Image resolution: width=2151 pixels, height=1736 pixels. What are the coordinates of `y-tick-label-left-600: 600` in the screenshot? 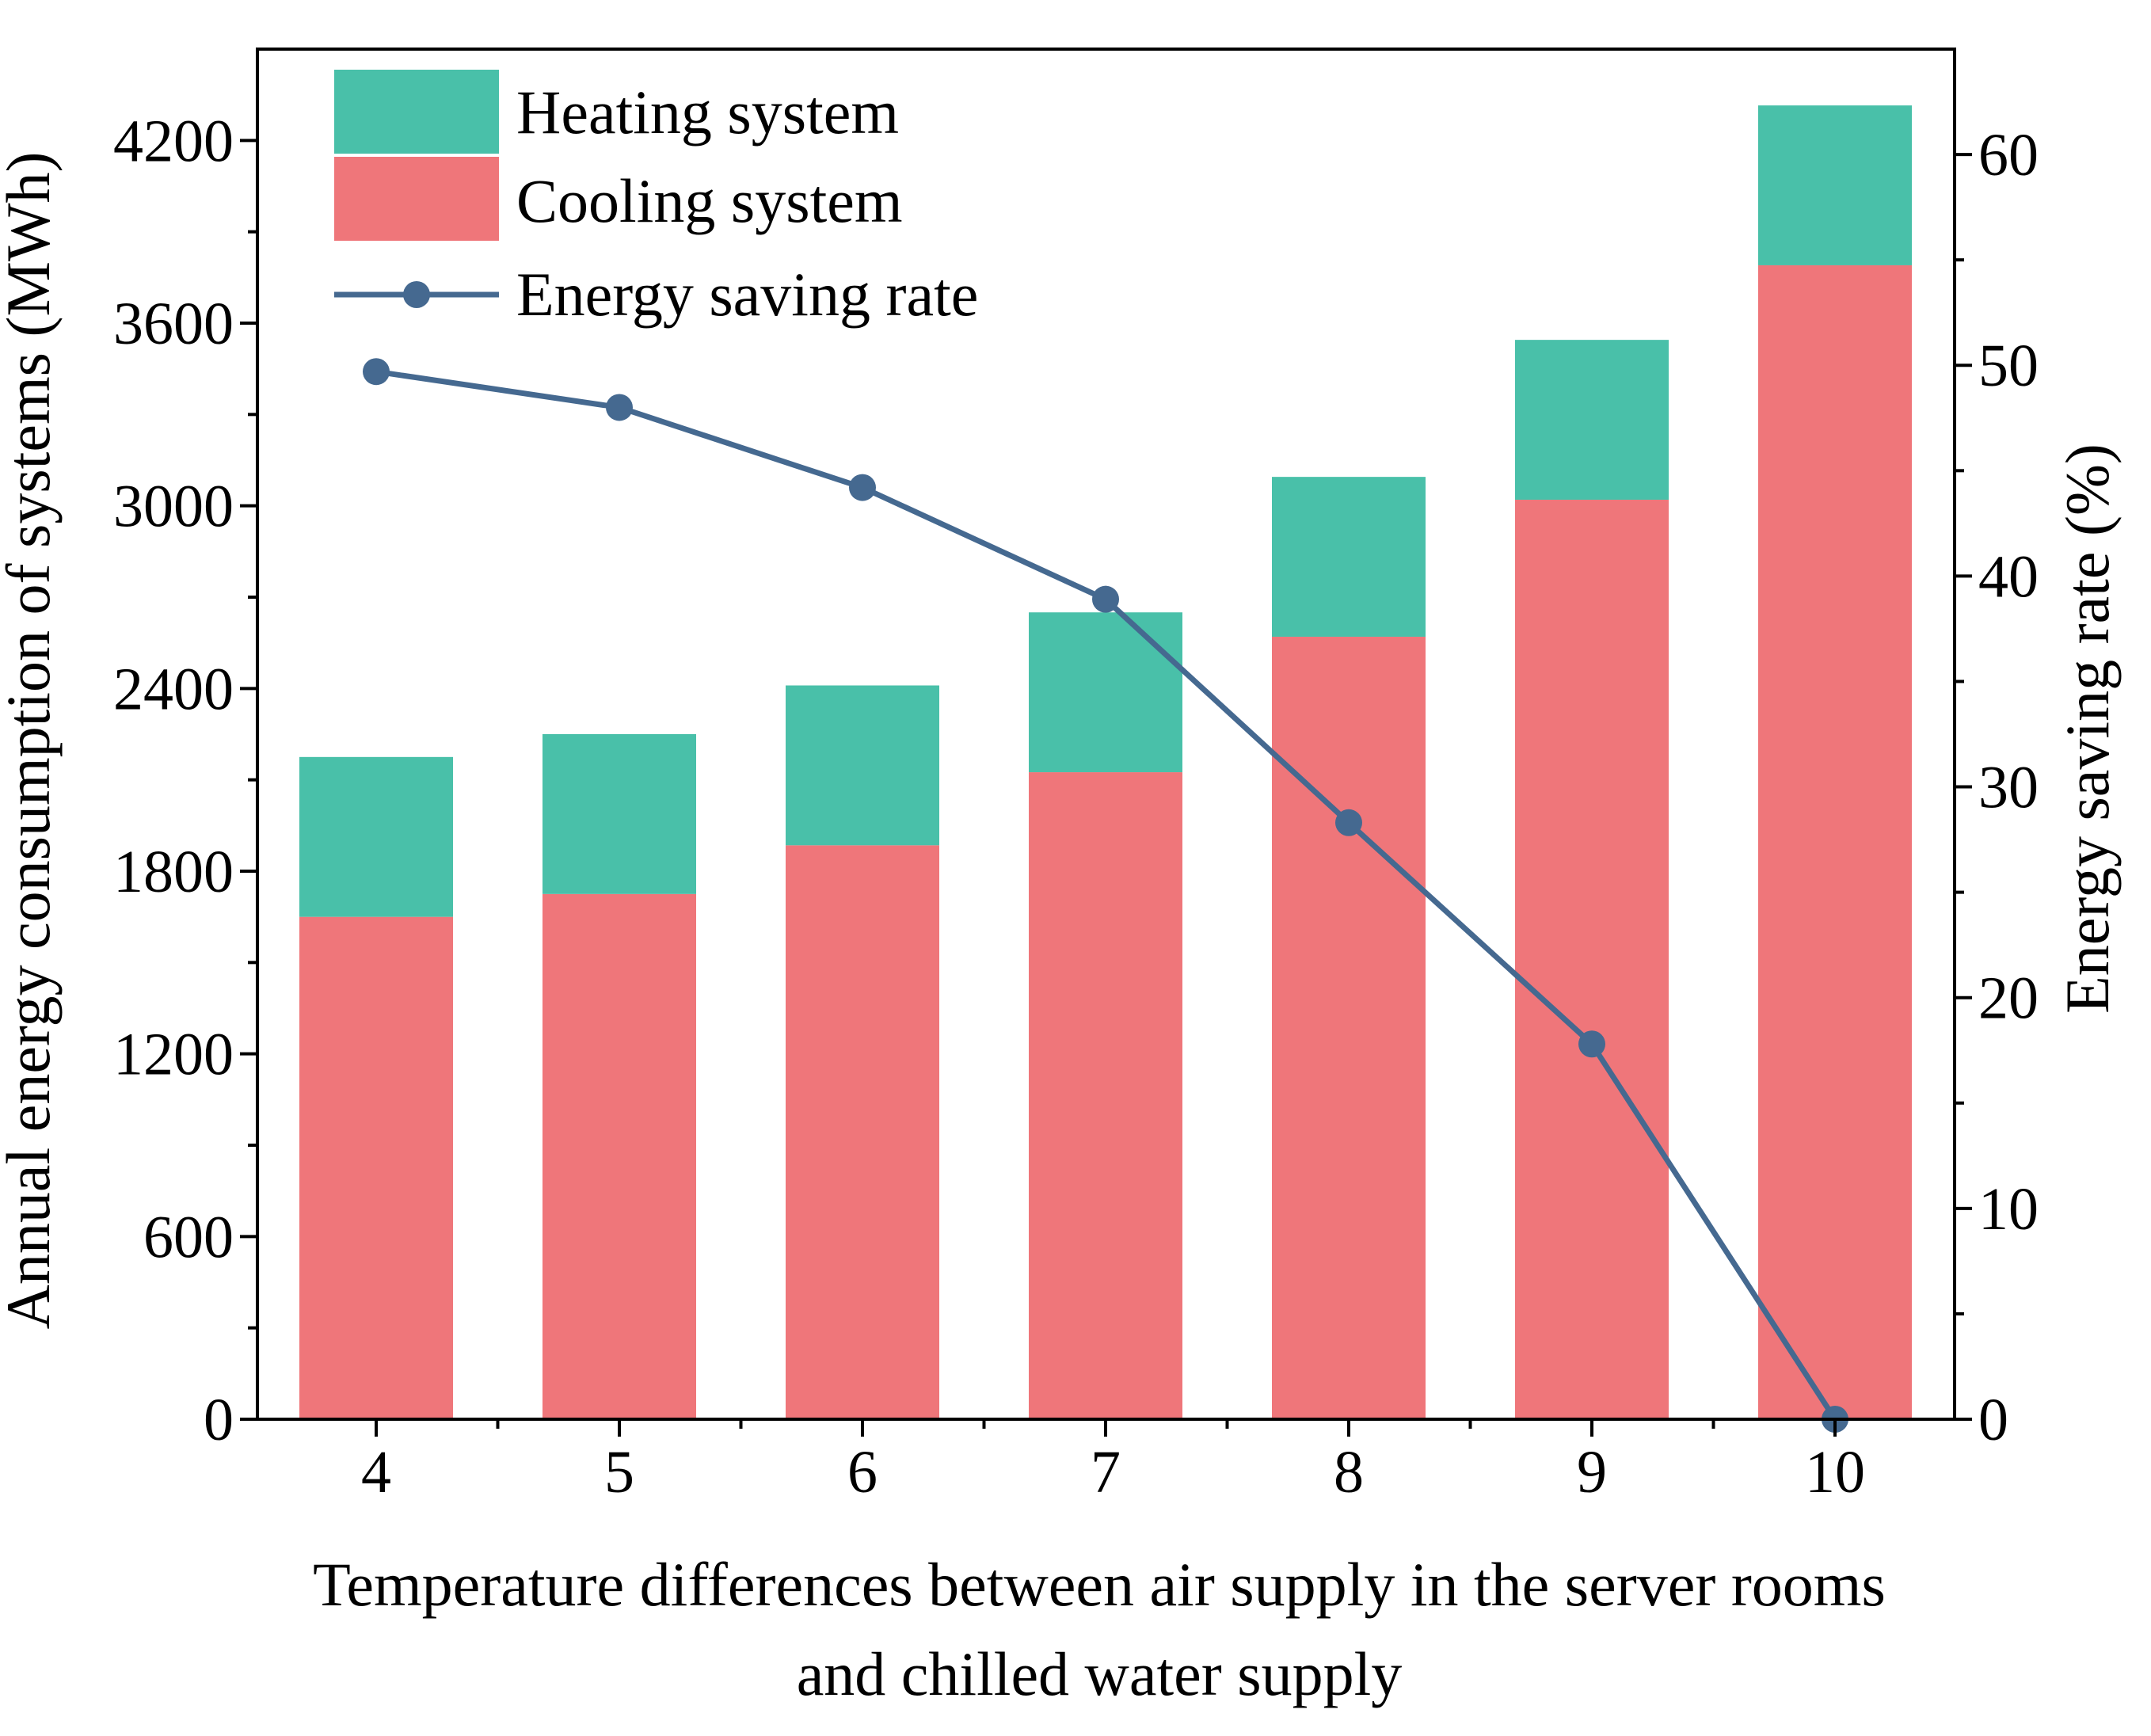 It's located at (188, 1237).